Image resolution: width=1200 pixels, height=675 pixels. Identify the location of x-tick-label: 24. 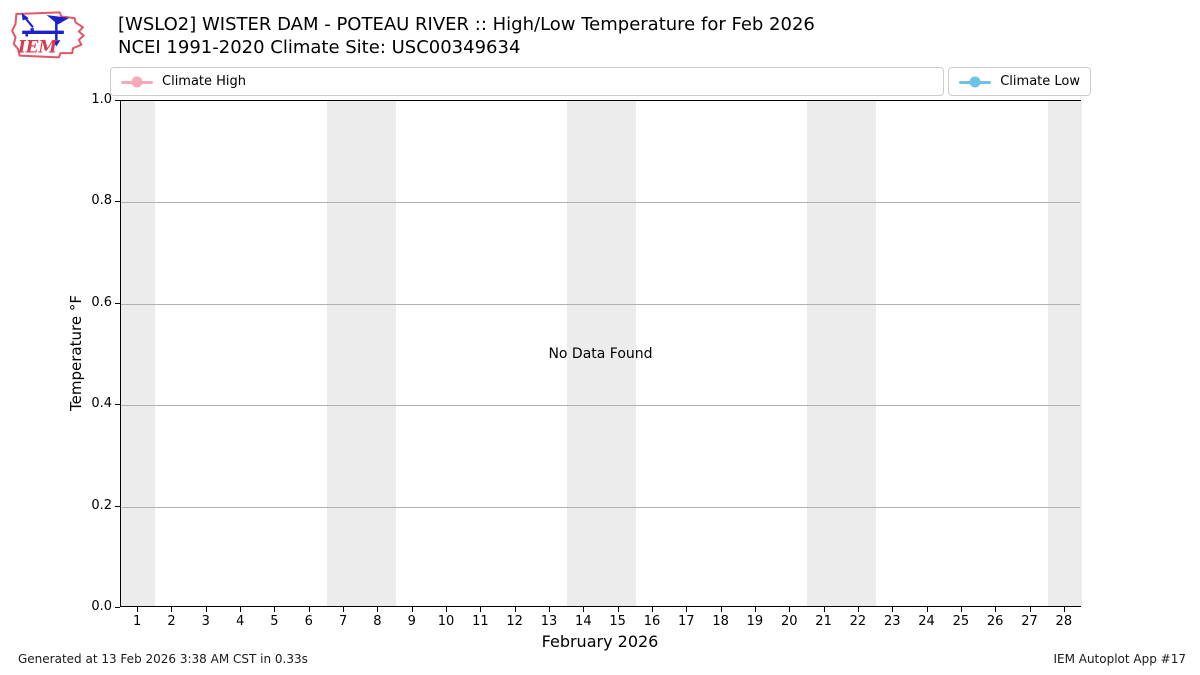
(926, 621).